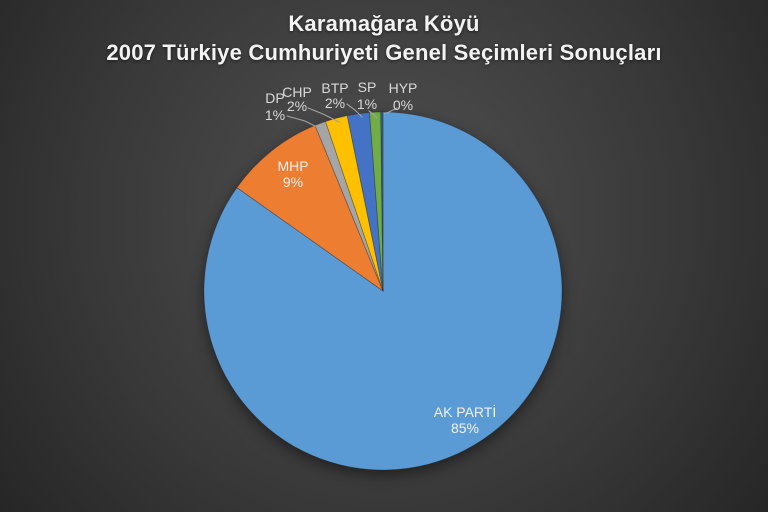 The width and height of the screenshot is (768, 512). What do you see at coordinates (323, 115) in the screenshot?
I see `leader-line-chp` at bounding box center [323, 115].